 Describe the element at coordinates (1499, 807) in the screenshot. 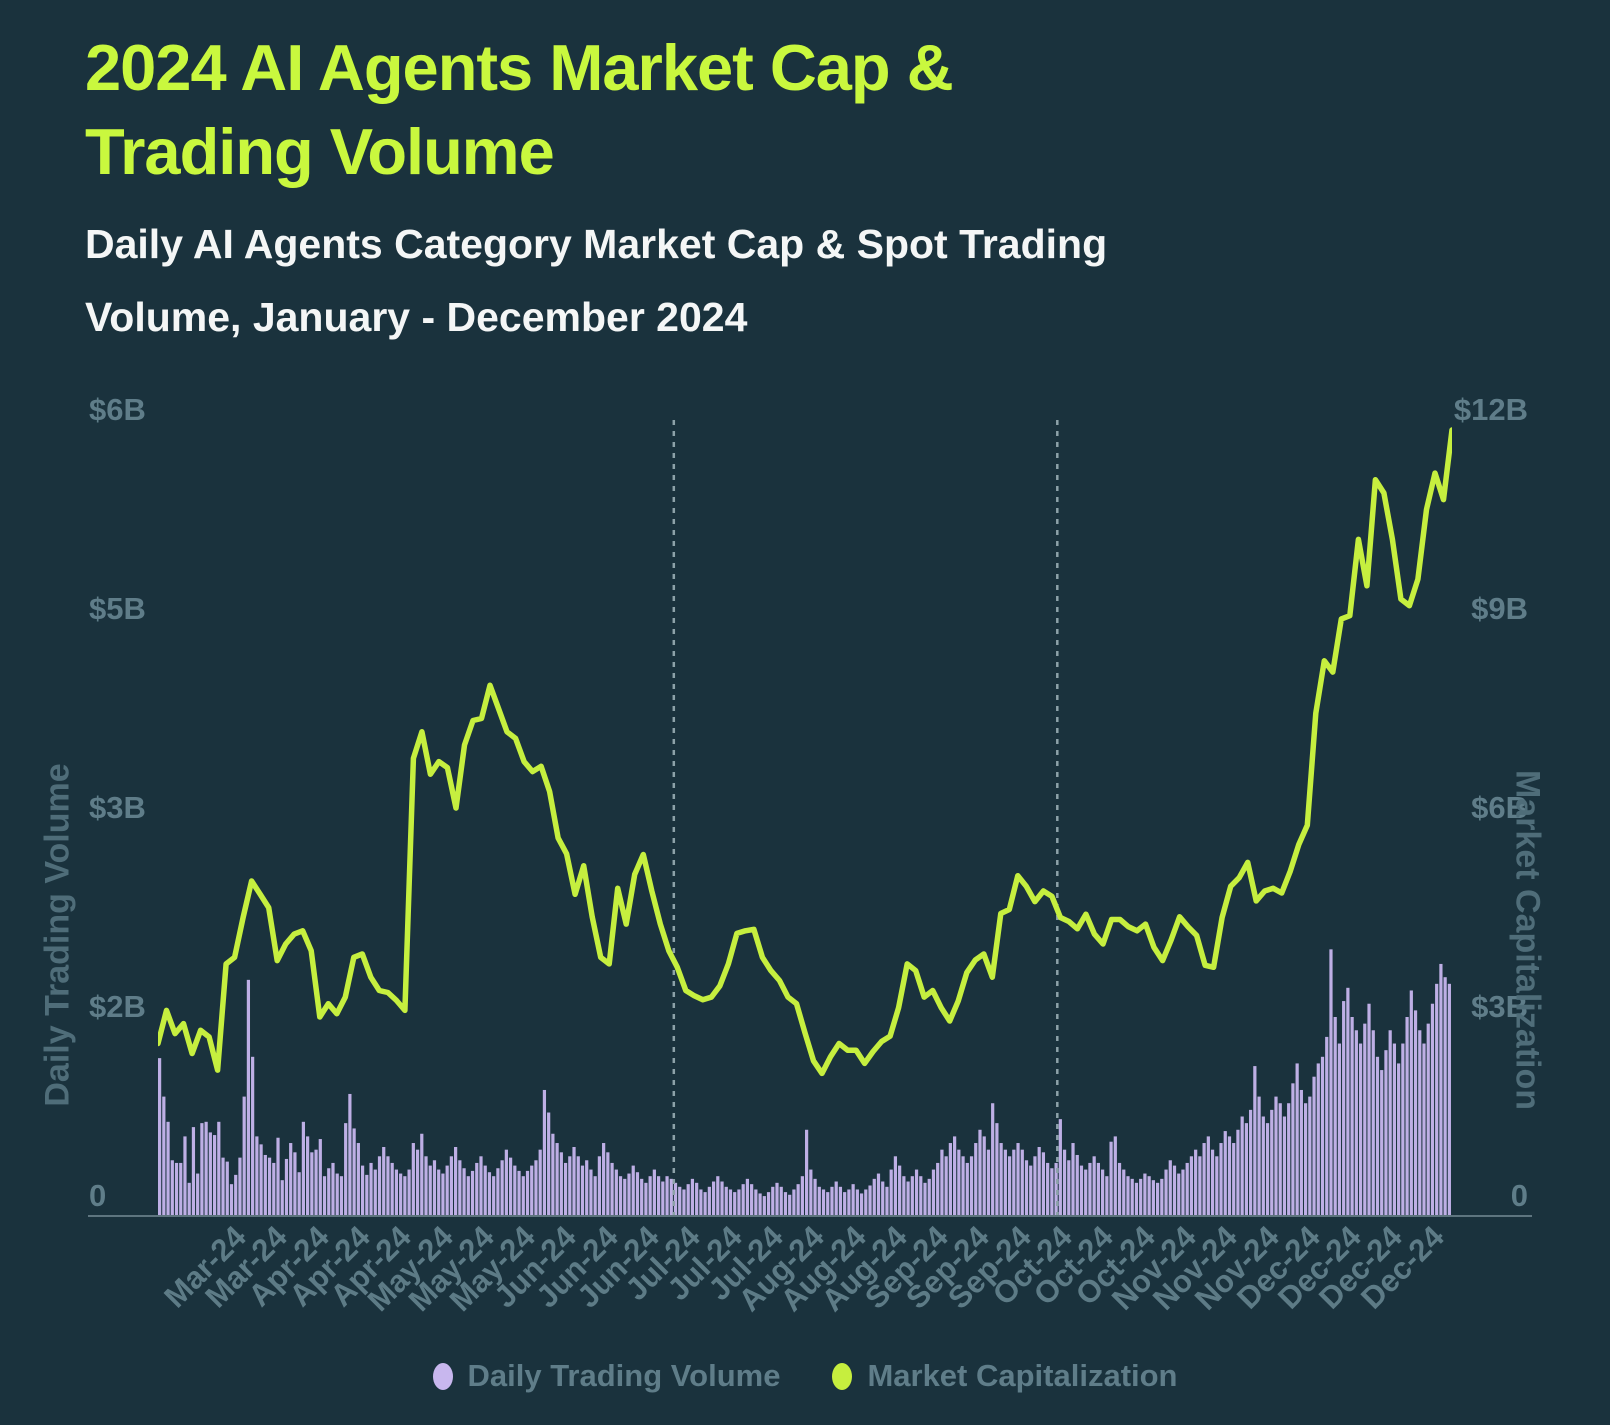

I see `right-axis-tick: $6B` at that location.